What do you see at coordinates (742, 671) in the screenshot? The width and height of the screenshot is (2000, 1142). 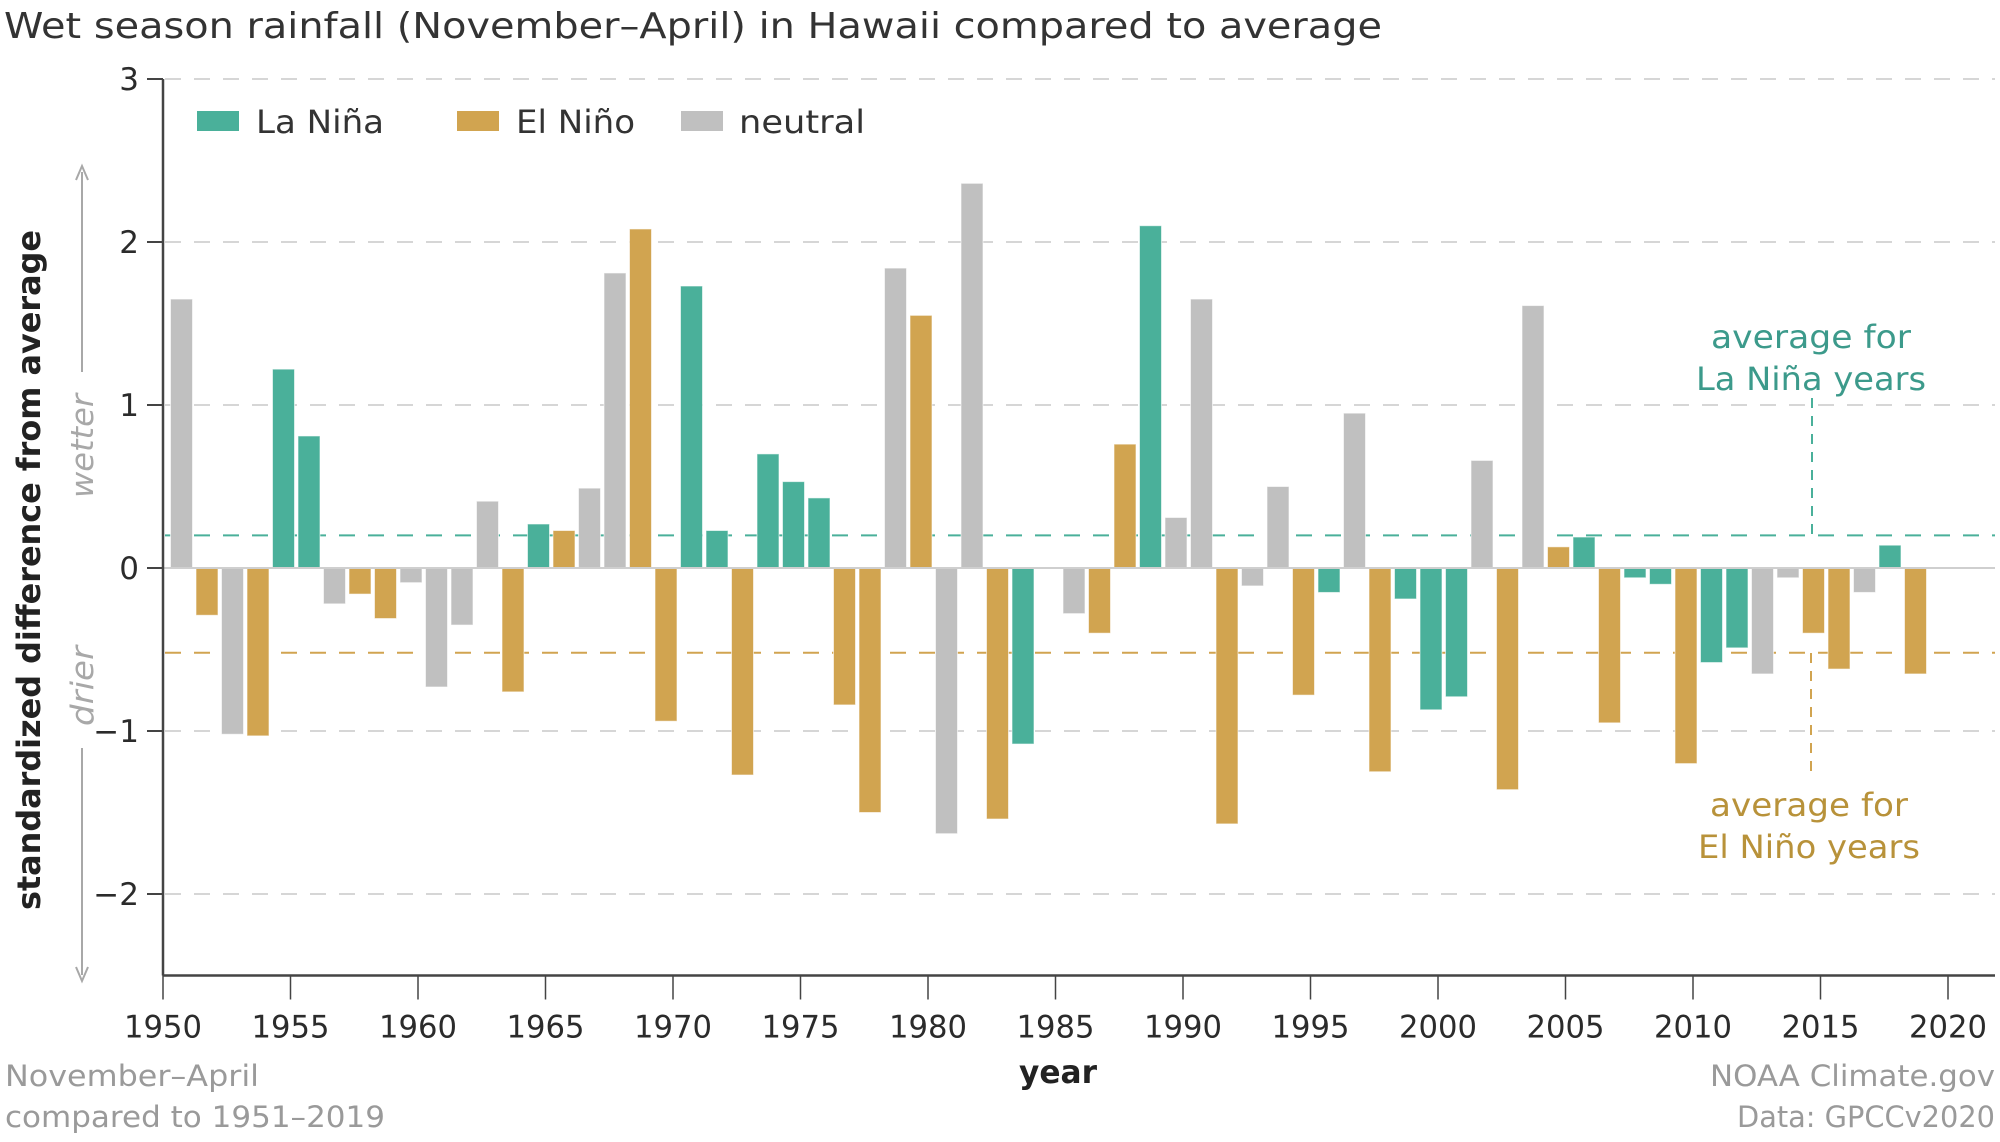 I see `bar-1973` at bounding box center [742, 671].